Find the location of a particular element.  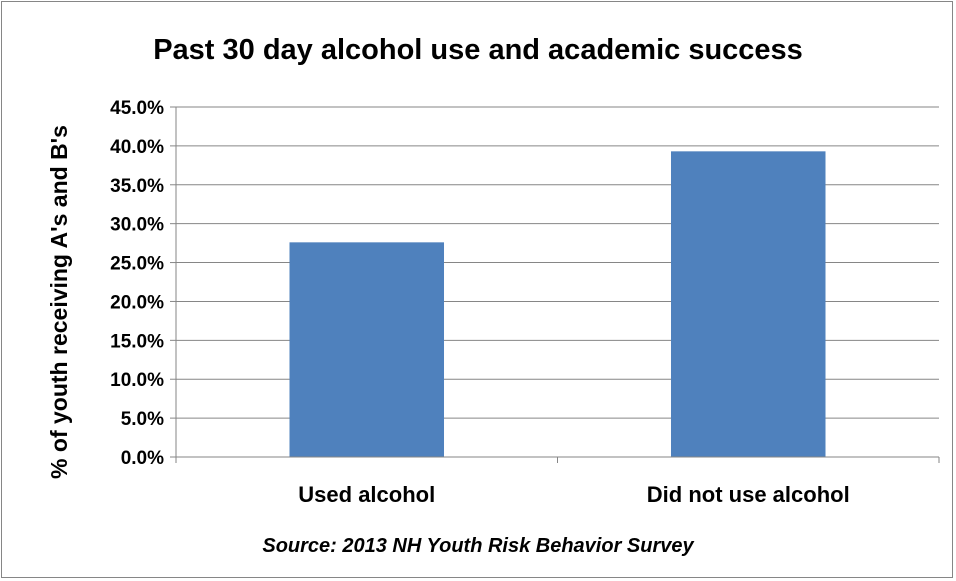

y-tick-label: 15.0% is located at coordinates (137, 341).